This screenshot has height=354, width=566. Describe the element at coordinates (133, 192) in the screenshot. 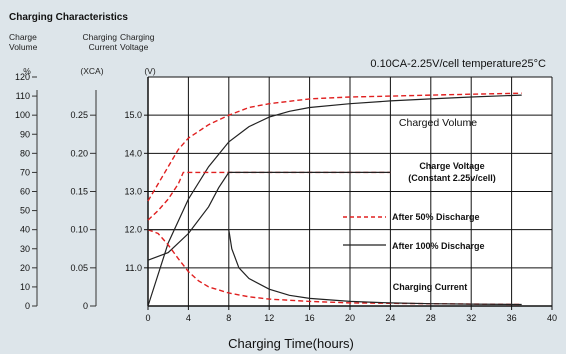

I see `voltage-tick-label-13.0: 13.0` at that location.